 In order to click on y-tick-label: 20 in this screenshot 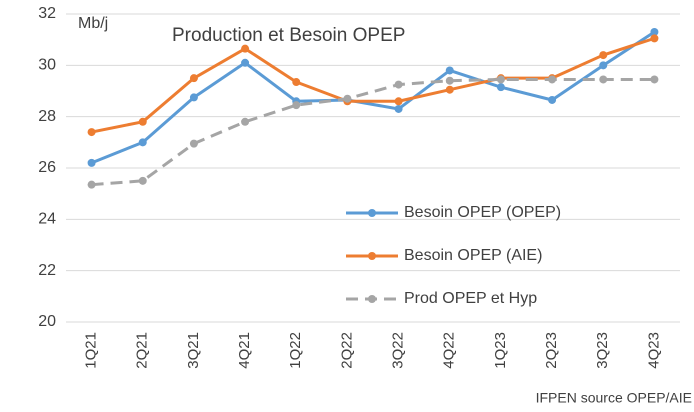, I will do `click(47, 321)`.